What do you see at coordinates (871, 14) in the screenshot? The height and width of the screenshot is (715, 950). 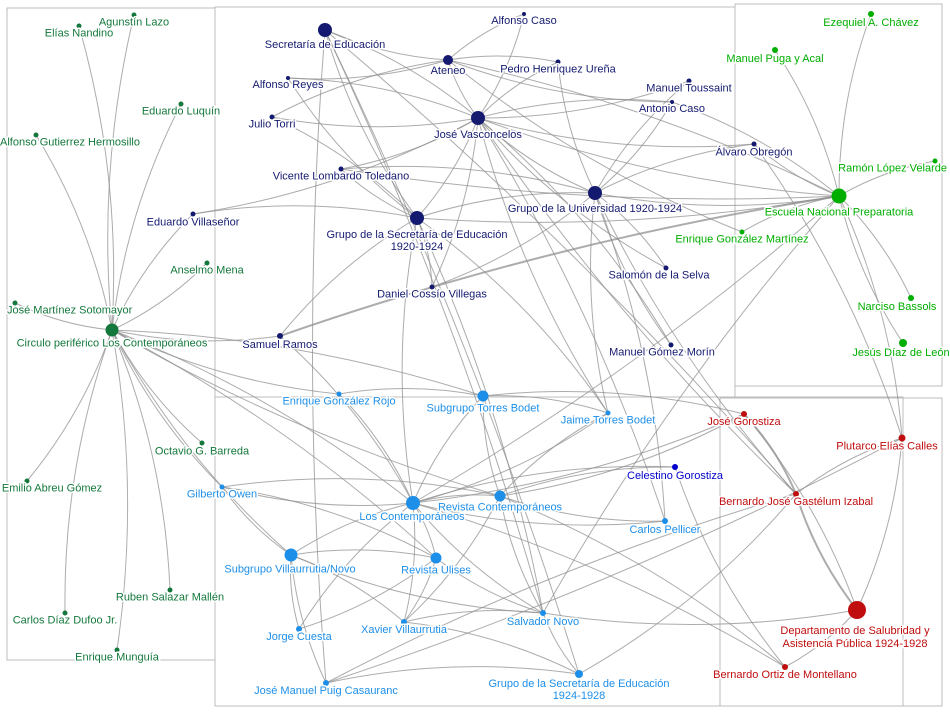 I see `node-chavez` at bounding box center [871, 14].